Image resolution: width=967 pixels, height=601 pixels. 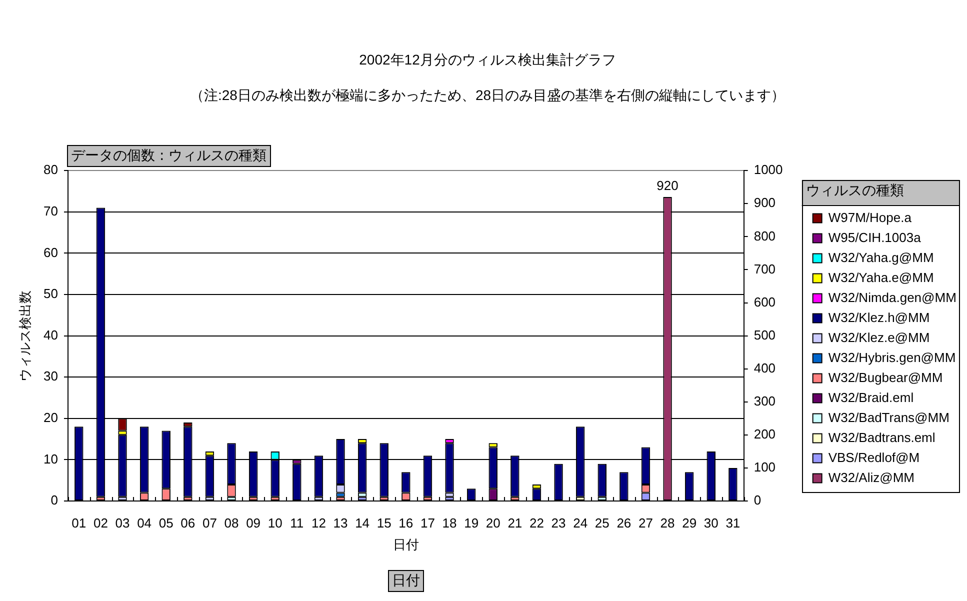 What do you see at coordinates (253, 522) in the screenshot?
I see `x-tick-label: 09` at bounding box center [253, 522].